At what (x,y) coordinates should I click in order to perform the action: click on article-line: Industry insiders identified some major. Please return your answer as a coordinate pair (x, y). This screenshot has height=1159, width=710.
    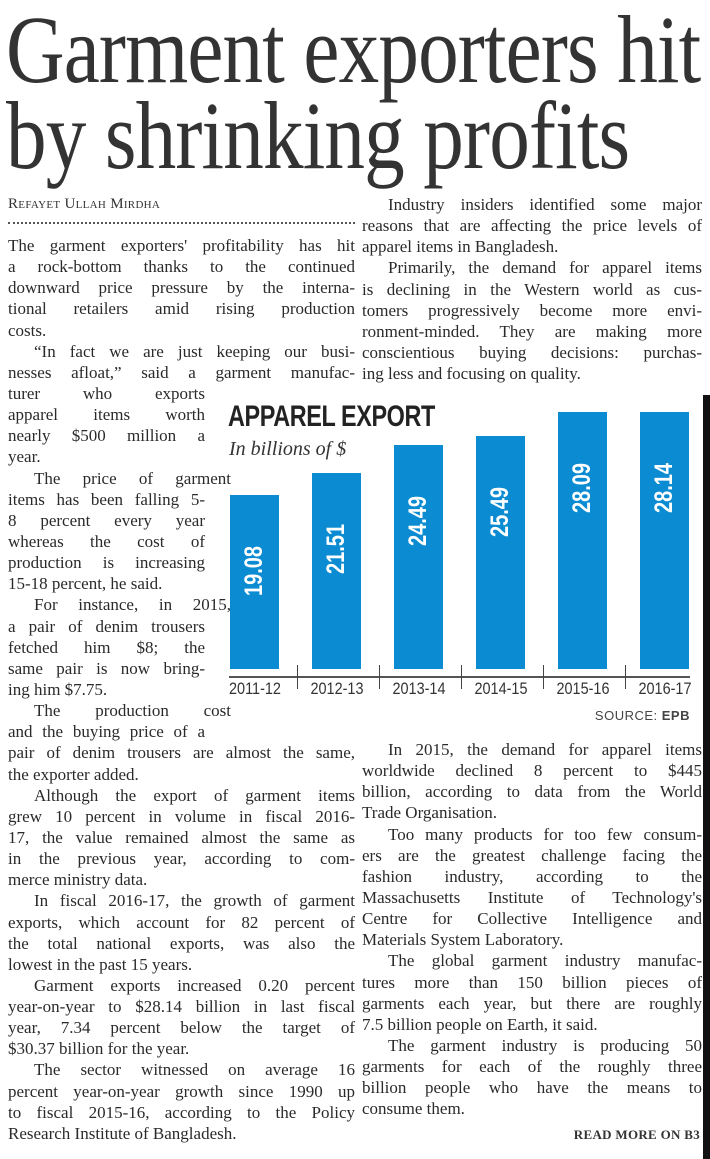
    Looking at the image, I should click on (545, 204).